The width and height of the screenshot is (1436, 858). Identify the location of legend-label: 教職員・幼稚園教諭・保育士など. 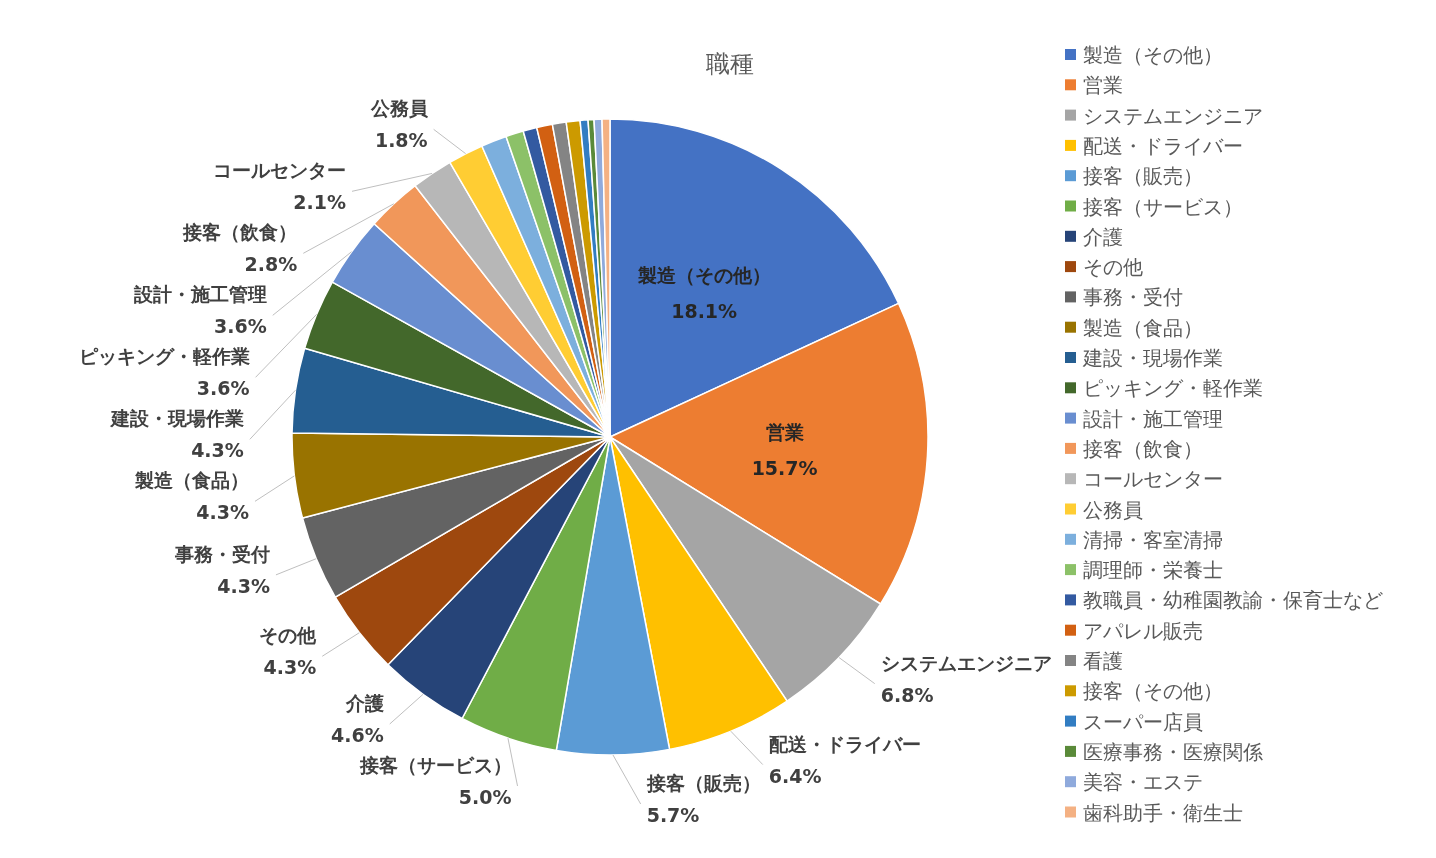
(1233, 600).